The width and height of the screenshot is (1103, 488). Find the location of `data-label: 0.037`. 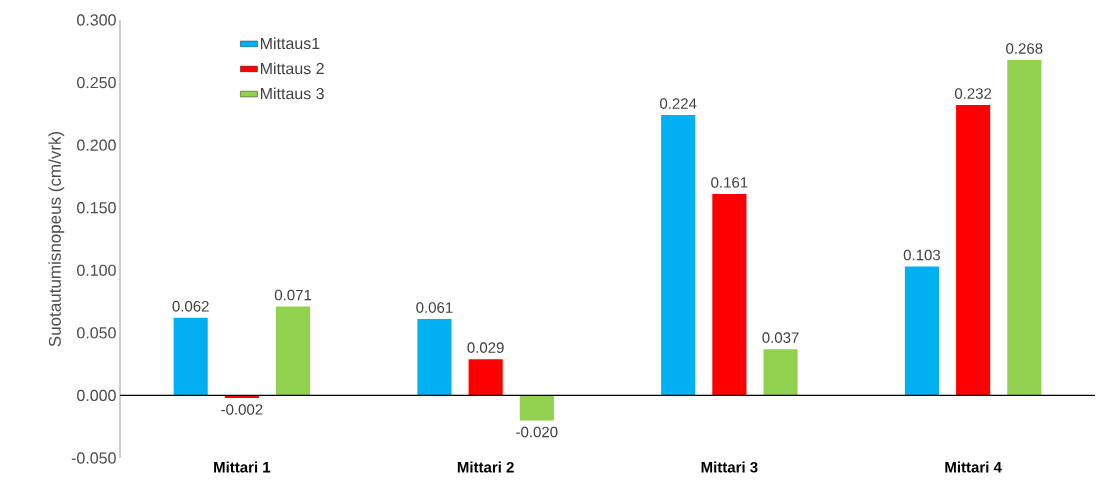

data-label: 0.037 is located at coordinates (780, 337).